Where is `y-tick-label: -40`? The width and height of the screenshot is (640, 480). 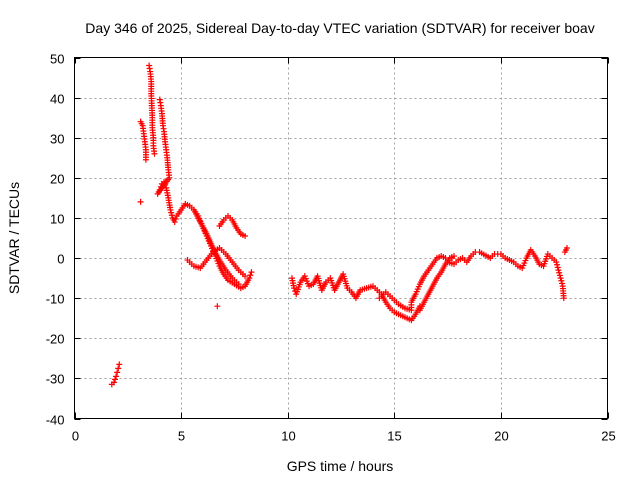
y-tick-label: -40 is located at coordinates (55, 420).